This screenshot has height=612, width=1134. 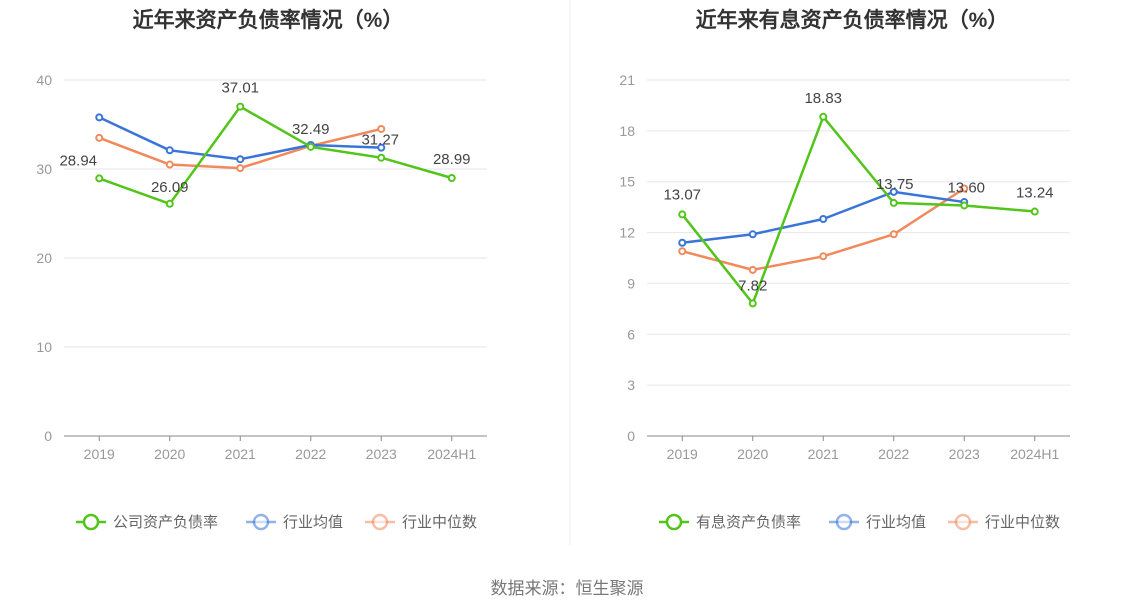 What do you see at coordinates (165, 522) in the screenshot?
I see `legend-label: 公司资产负债率` at bounding box center [165, 522].